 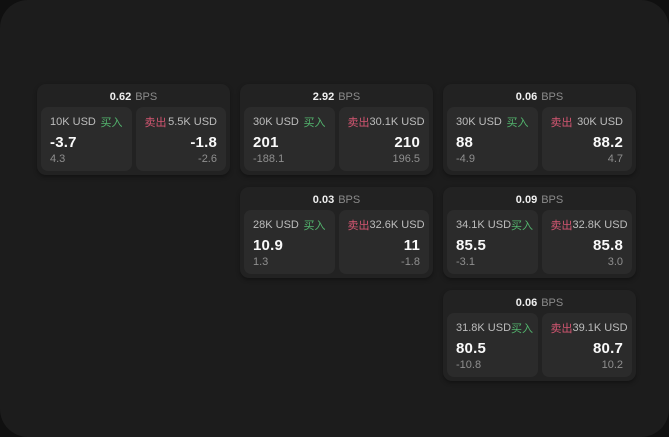 What do you see at coordinates (526, 200) in the screenshot?
I see `bps-value: 0.09` at bounding box center [526, 200].